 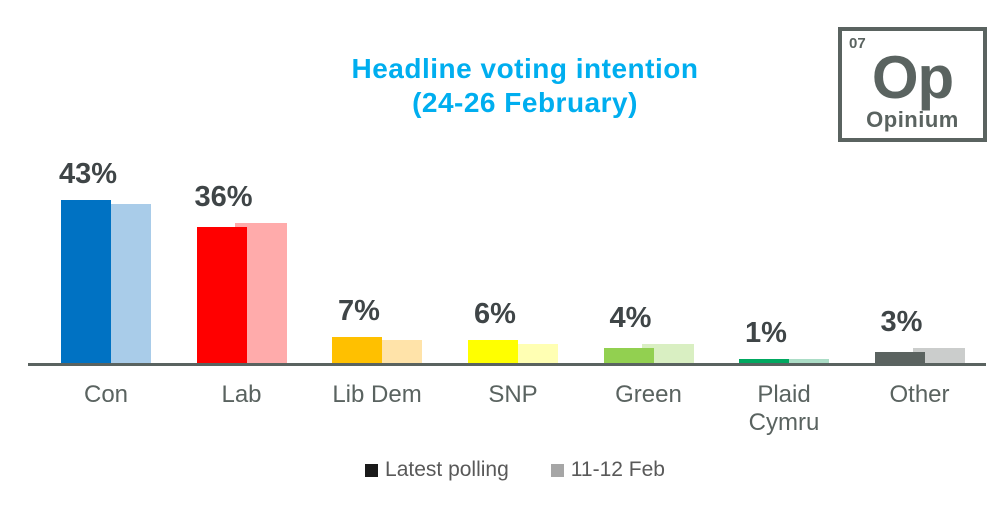 I want to click on data-label-plaid-cymru: 1%, so click(x=766, y=333).